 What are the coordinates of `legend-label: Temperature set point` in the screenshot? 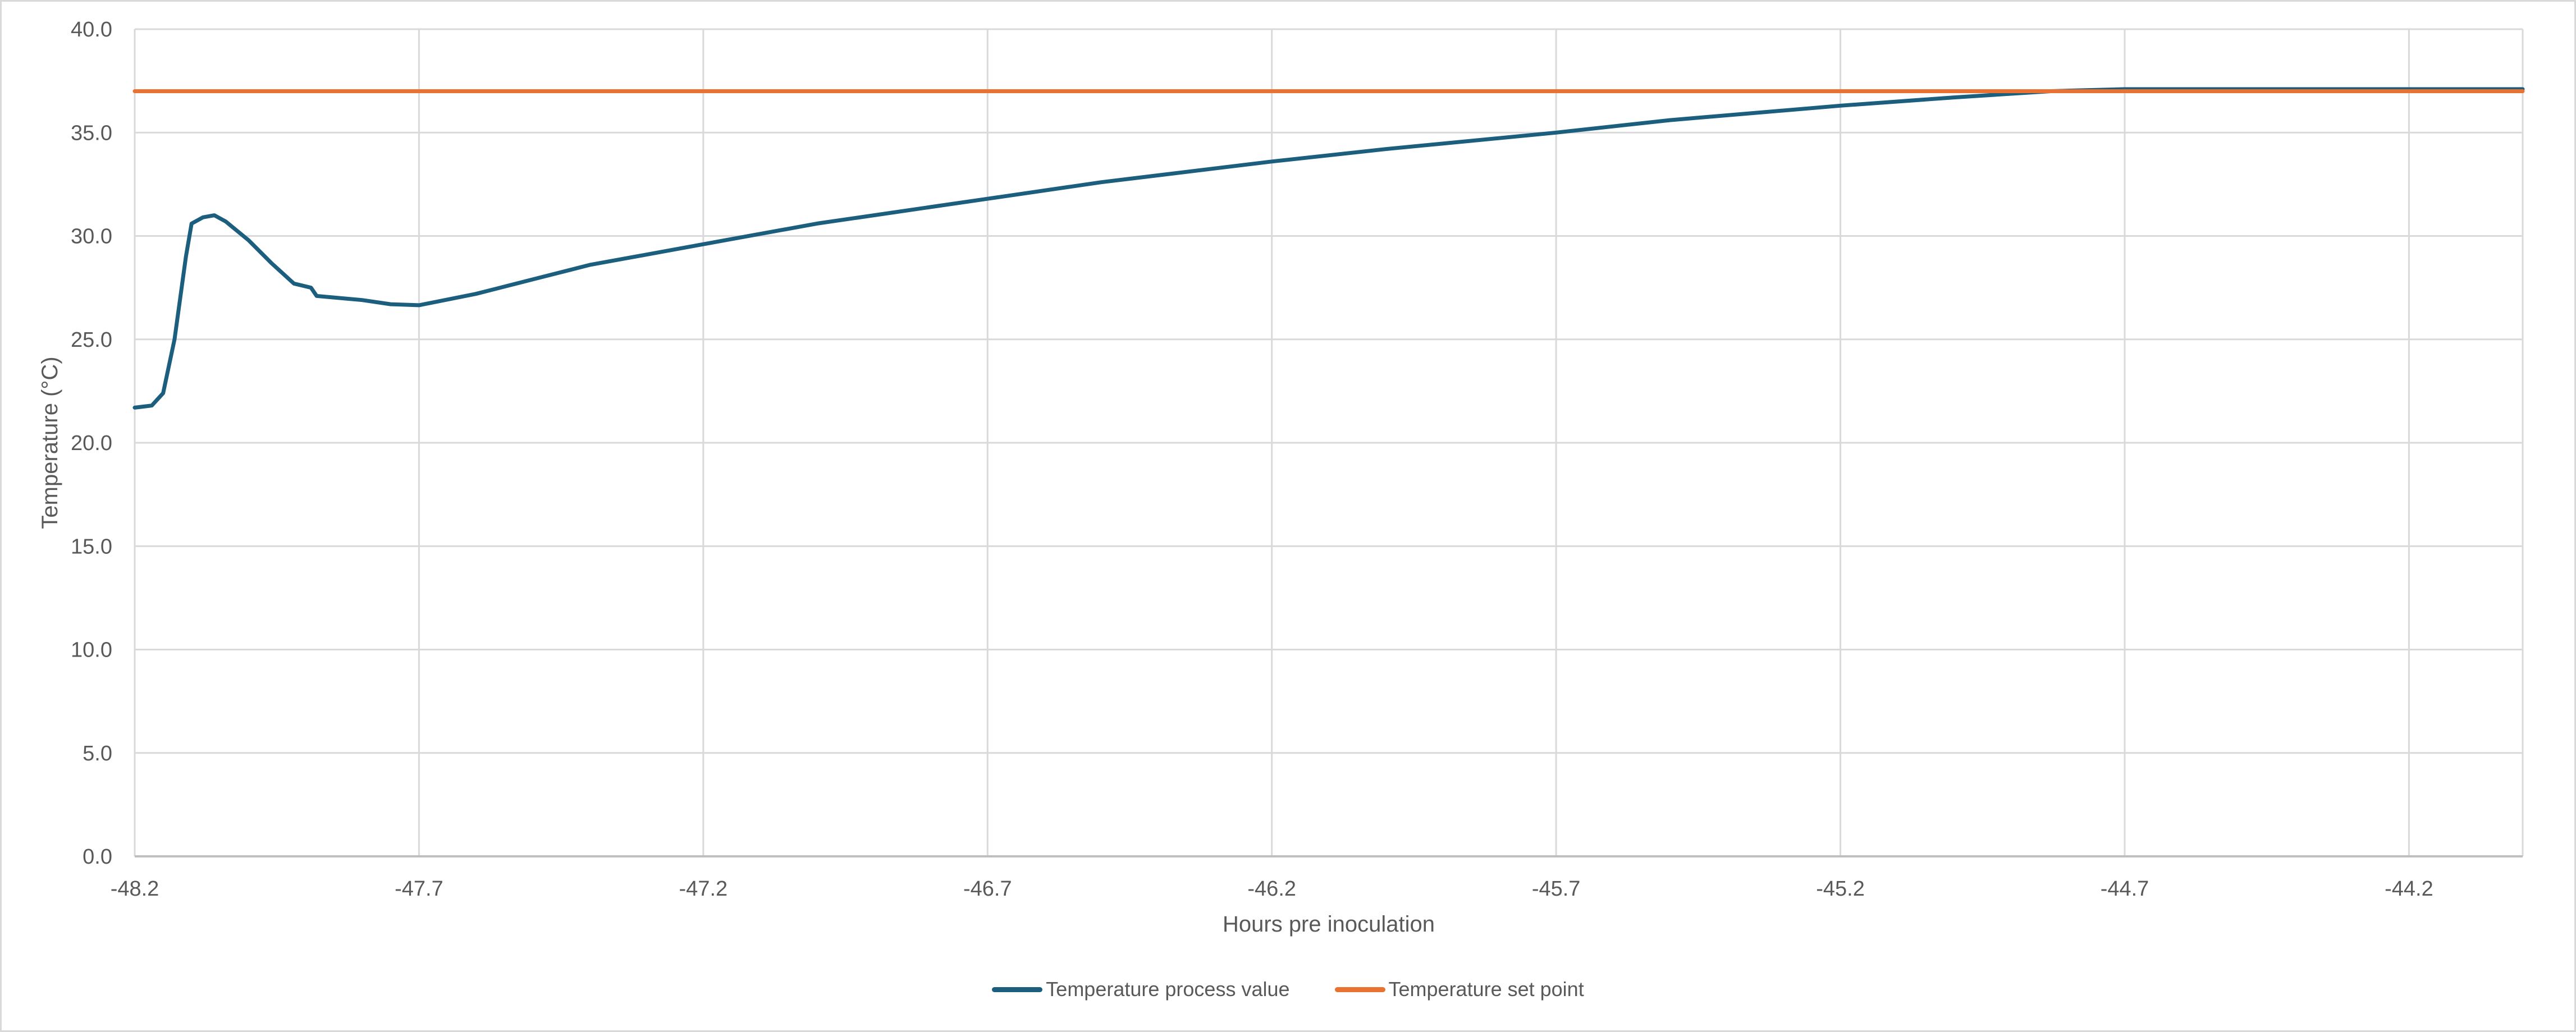 It's located at (1486, 990).